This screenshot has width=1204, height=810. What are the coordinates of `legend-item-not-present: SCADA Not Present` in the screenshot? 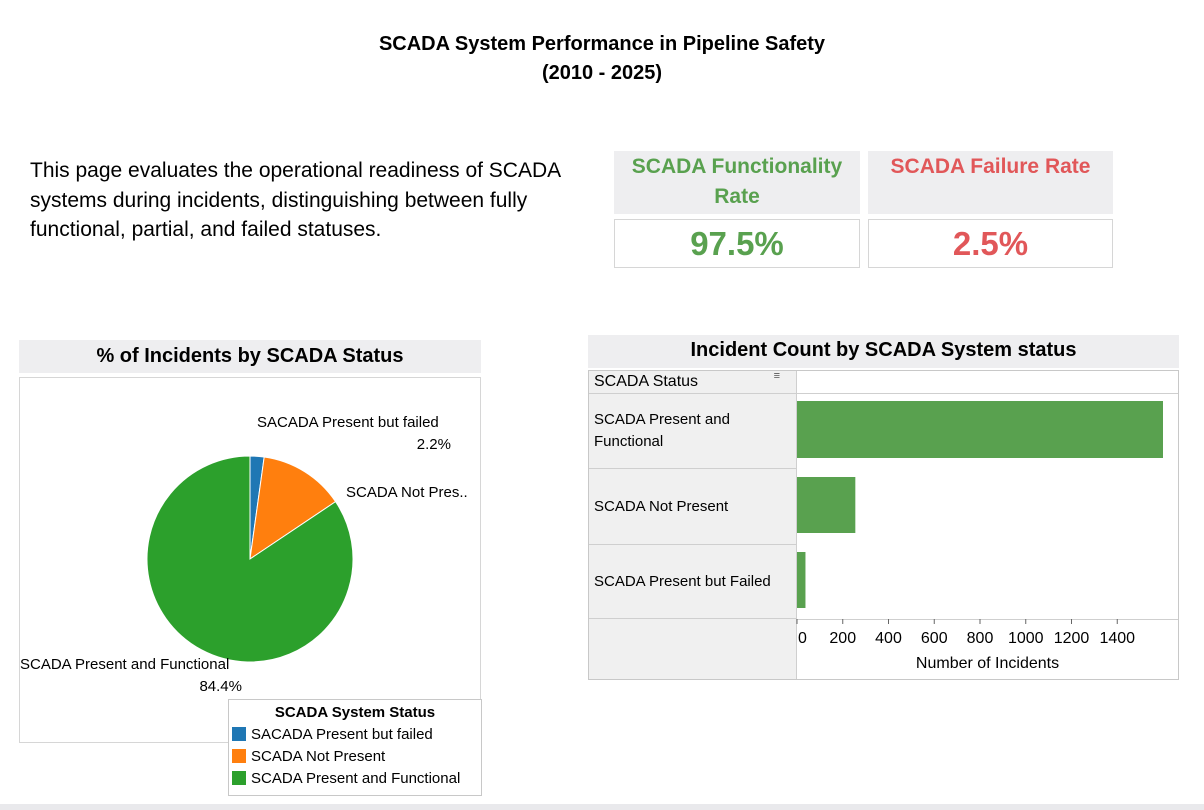 It's located at (355, 756).